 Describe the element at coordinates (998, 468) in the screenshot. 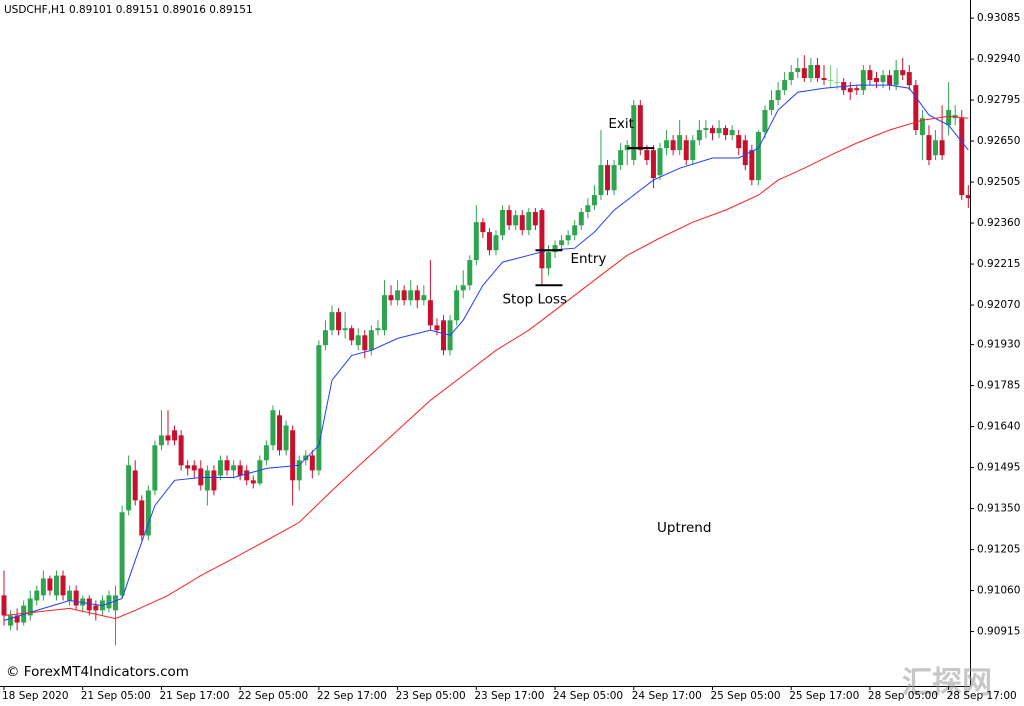

I see `y-tick-label: 0.91495` at that location.